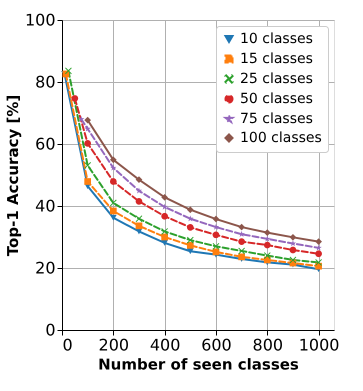 This screenshot has width=363, height=391. What do you see at coordinates (216, 345) in the screenshot?
I see `x-tick-label: 600` at bounding box center [216, 345].